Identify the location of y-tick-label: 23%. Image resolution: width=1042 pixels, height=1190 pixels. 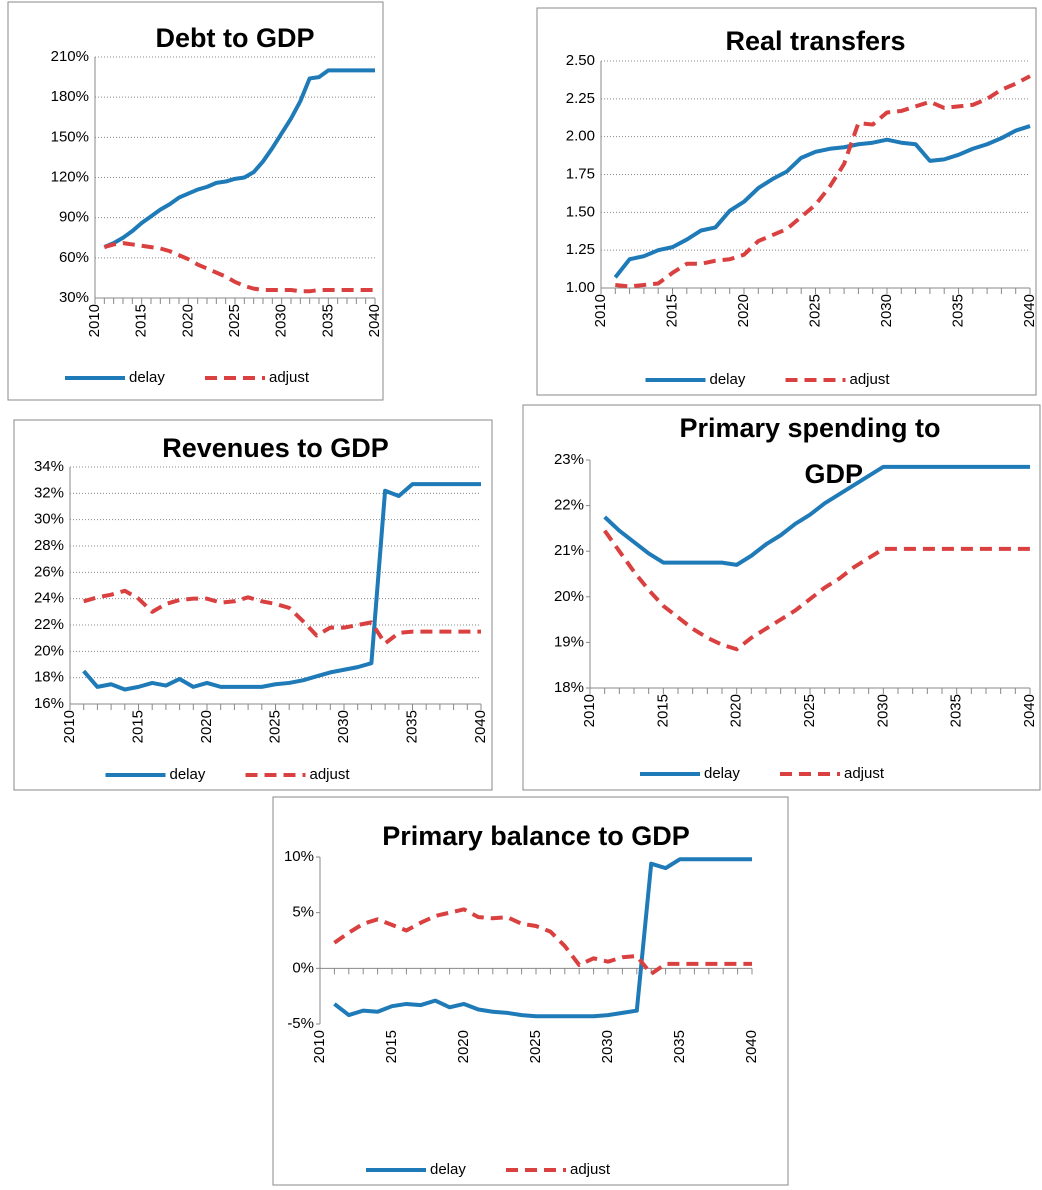
(569, 459).